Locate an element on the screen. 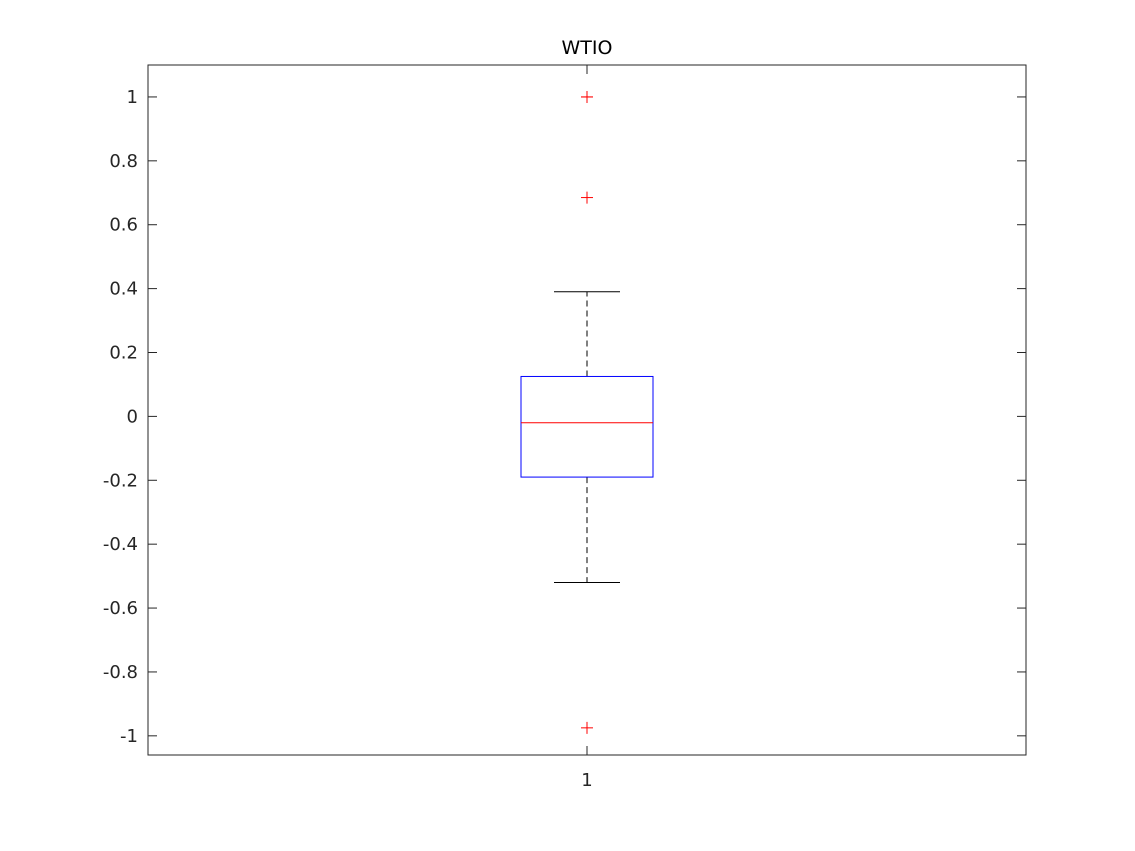 The width and height of the screenshot is (1135, 851). interquartile-box is located at coordinates (587, 426).